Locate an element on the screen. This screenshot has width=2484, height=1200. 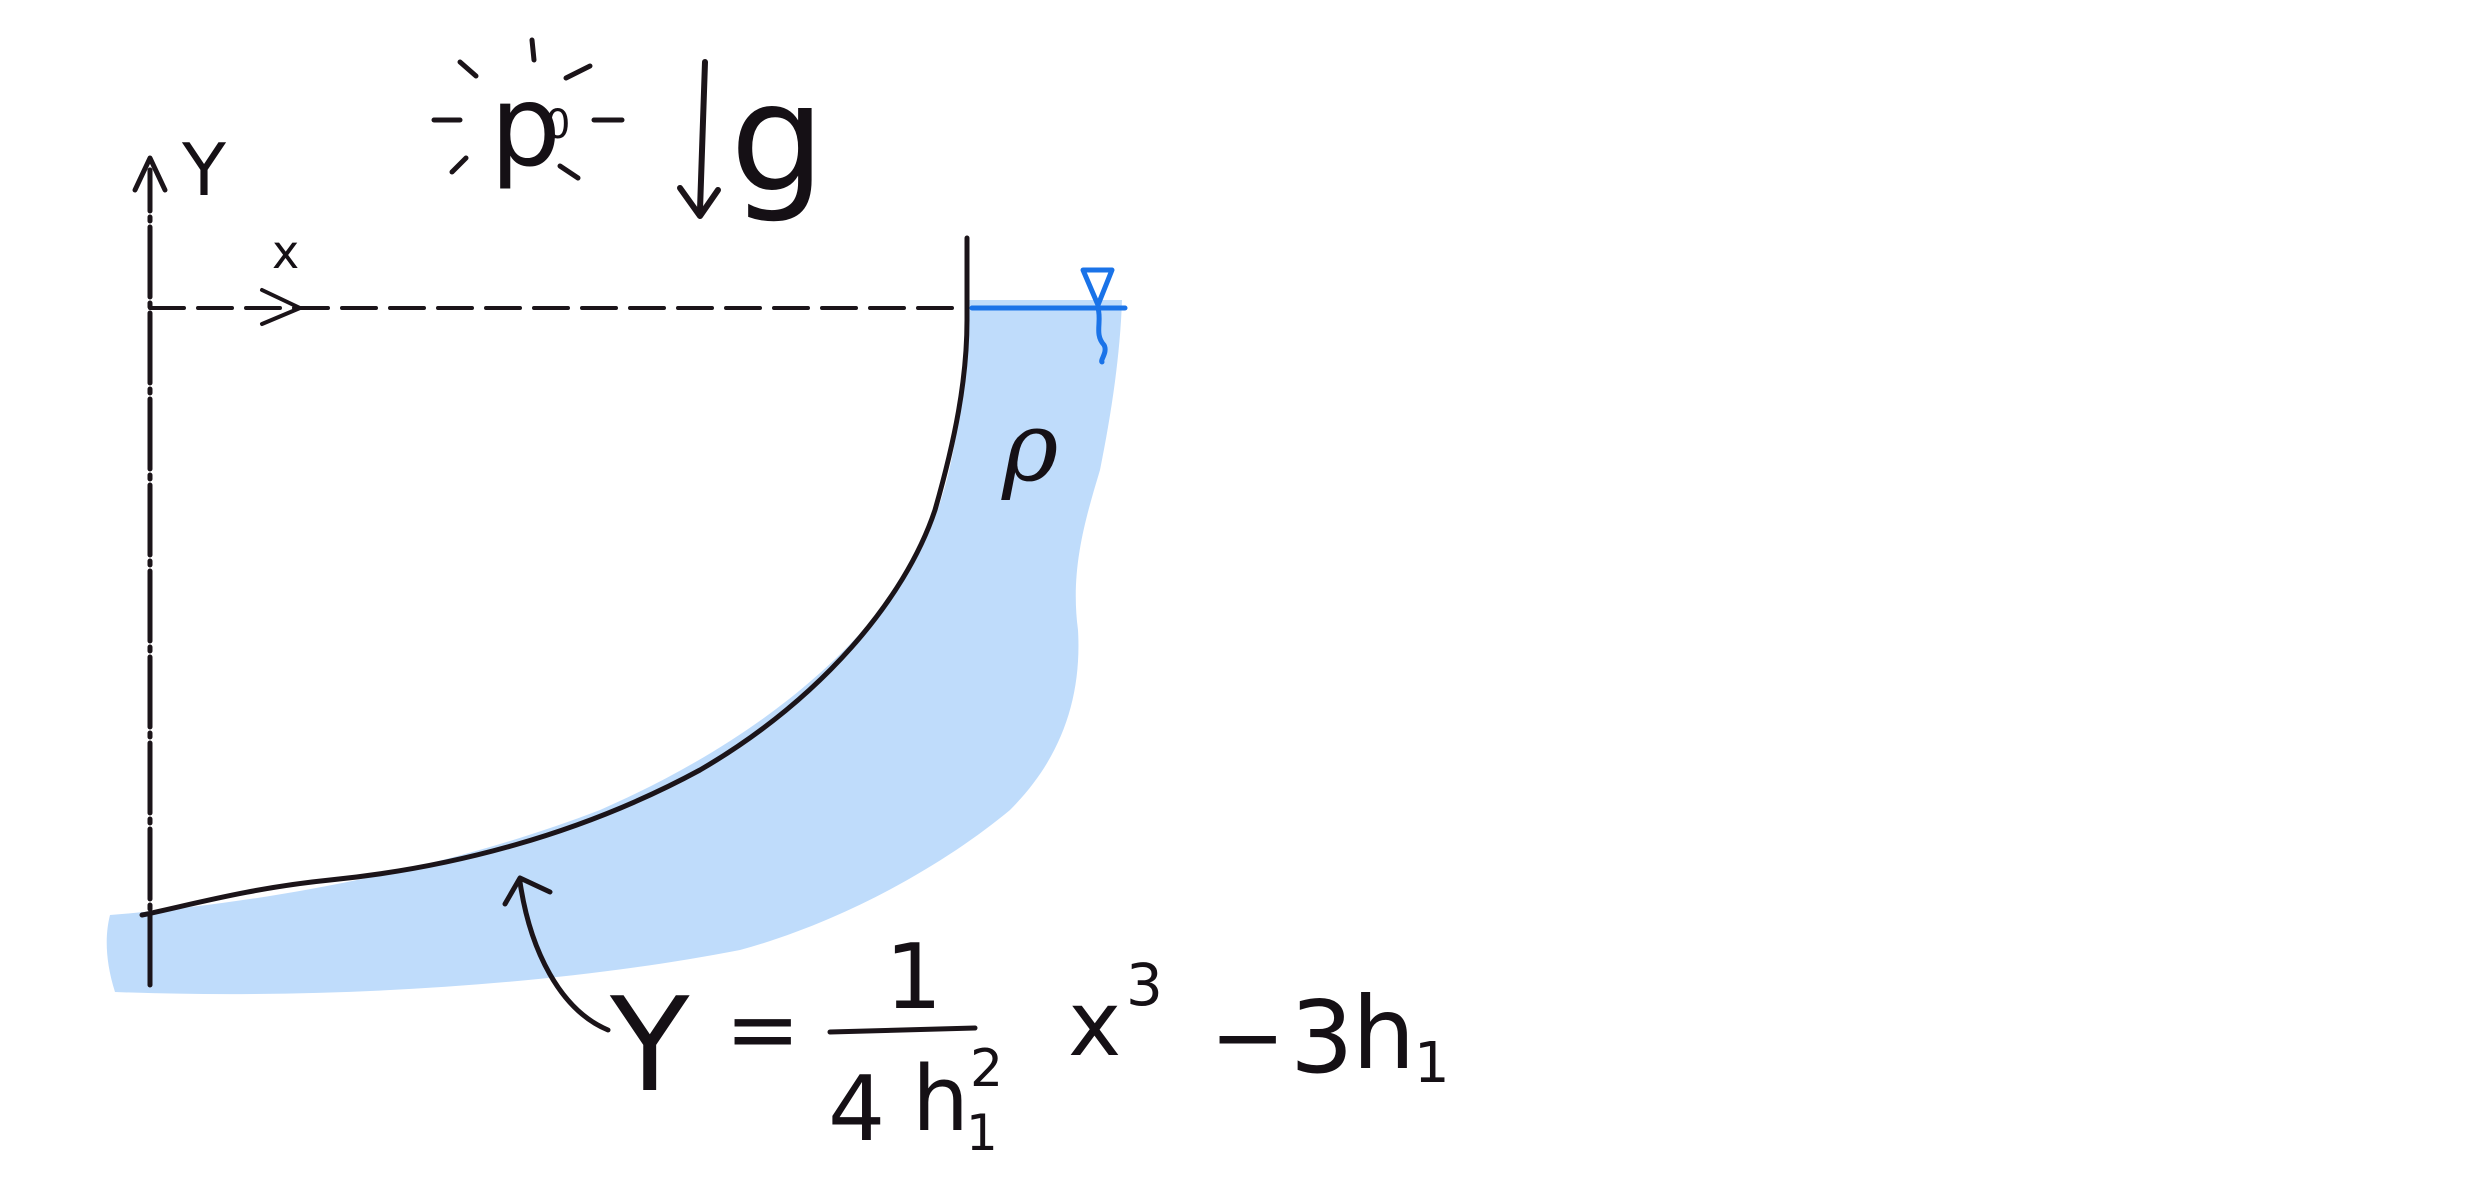
equation-minus: − is located at coordinates (1247, 1037).